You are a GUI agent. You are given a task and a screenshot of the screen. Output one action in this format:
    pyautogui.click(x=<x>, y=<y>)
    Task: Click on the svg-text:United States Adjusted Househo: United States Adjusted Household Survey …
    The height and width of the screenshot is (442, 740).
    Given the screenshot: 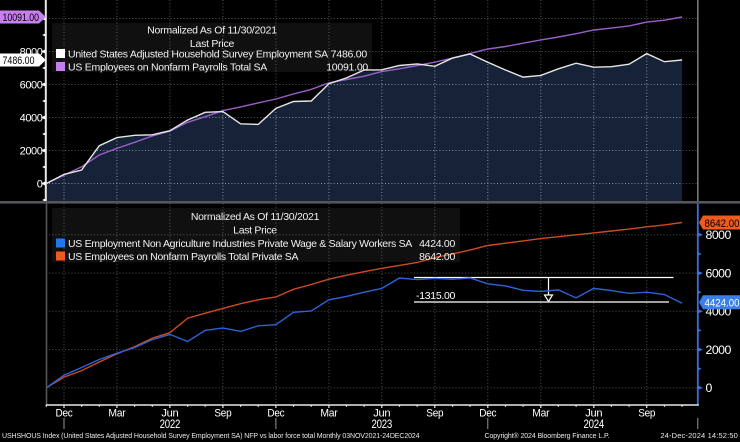 What is the action you would take?
    pyautogui.click(x=198, y=55)
    